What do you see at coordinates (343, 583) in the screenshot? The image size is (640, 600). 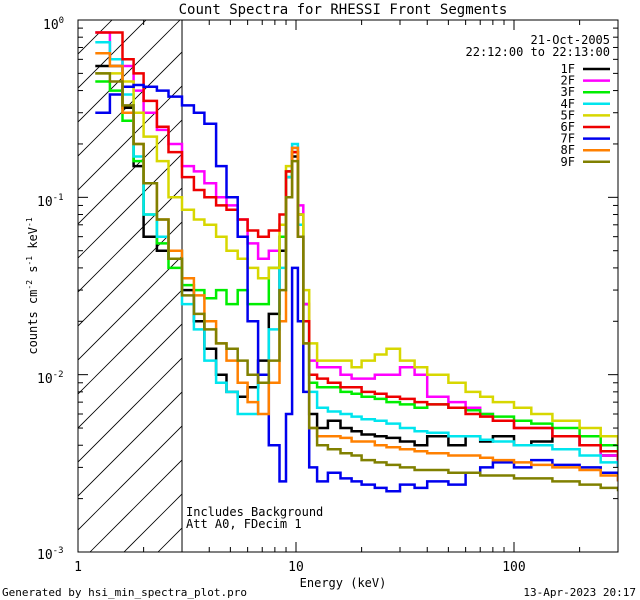 I see `x-axis-label: Energy (keV)` at bounding box center [343, 583].